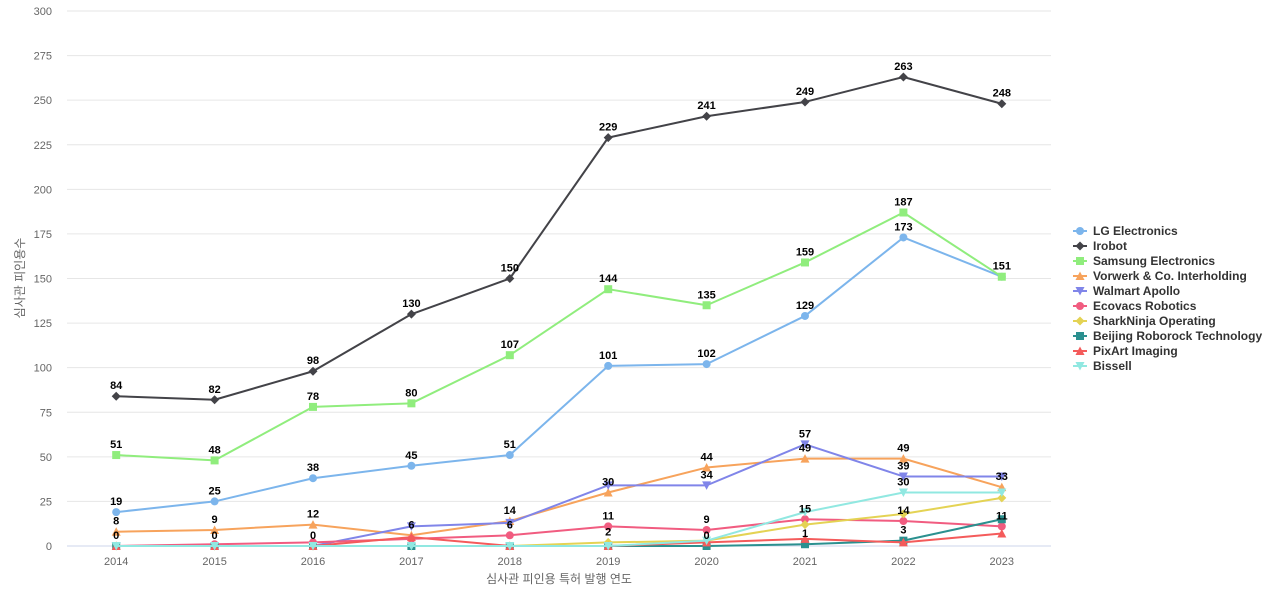 This screenshot has height=600, width=1280. What do you see at coordinates (1160, 276) in the screenshot?
I see `legend-item: Vorwerk & Co. Interholding` at bounding box center [1160, 276].